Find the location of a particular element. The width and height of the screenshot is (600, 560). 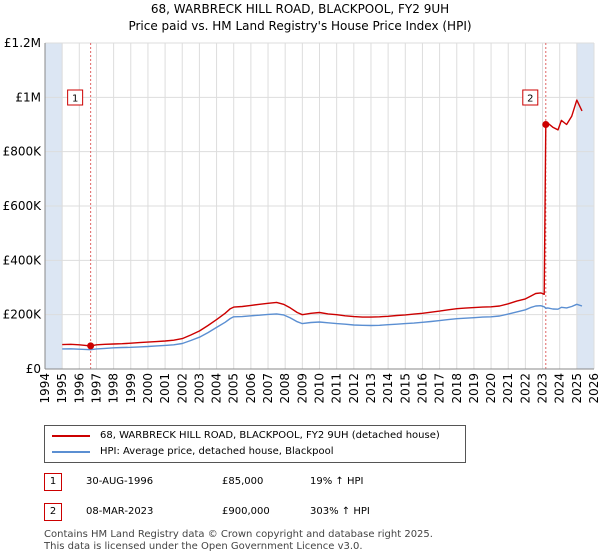

x-tick-label: 2005 is located at coordinates (234, 388).